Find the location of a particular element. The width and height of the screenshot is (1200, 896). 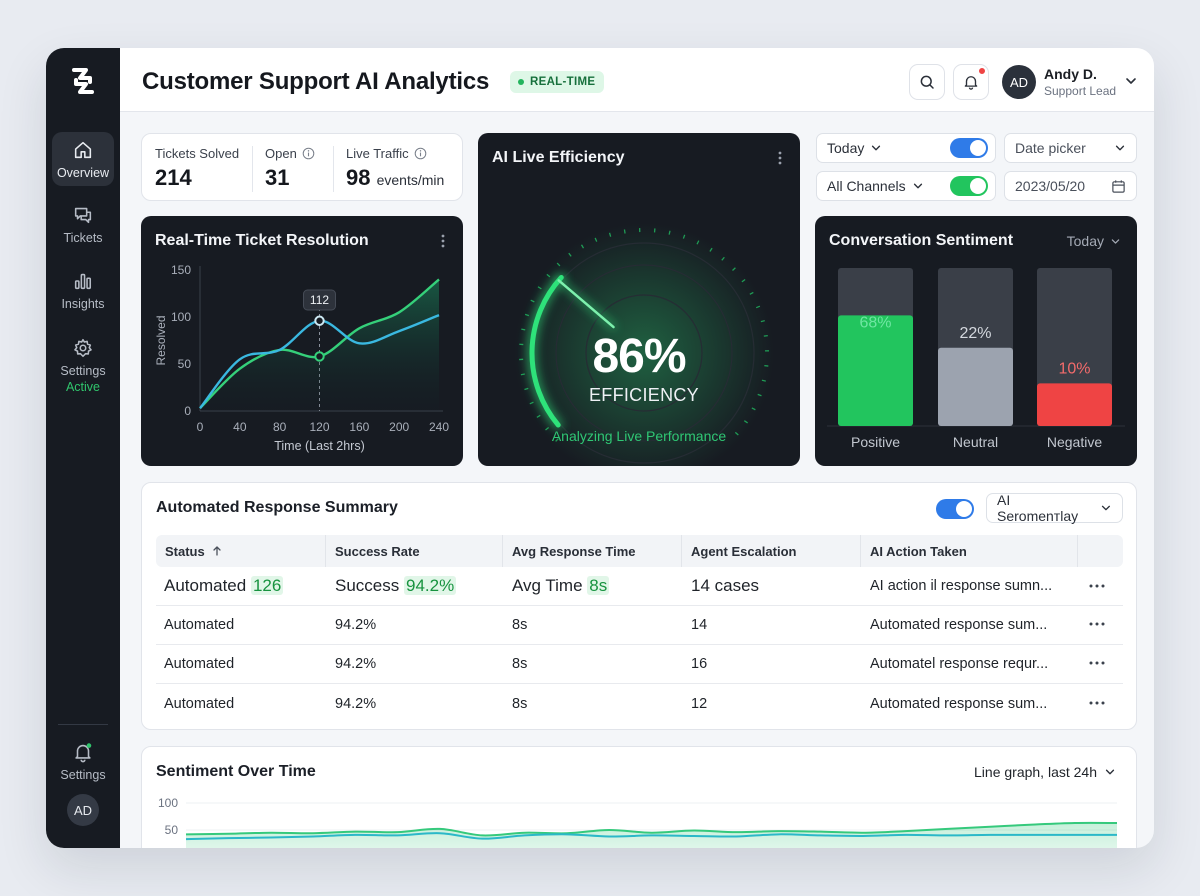

period-toggle is located at coordinates (969, 148).